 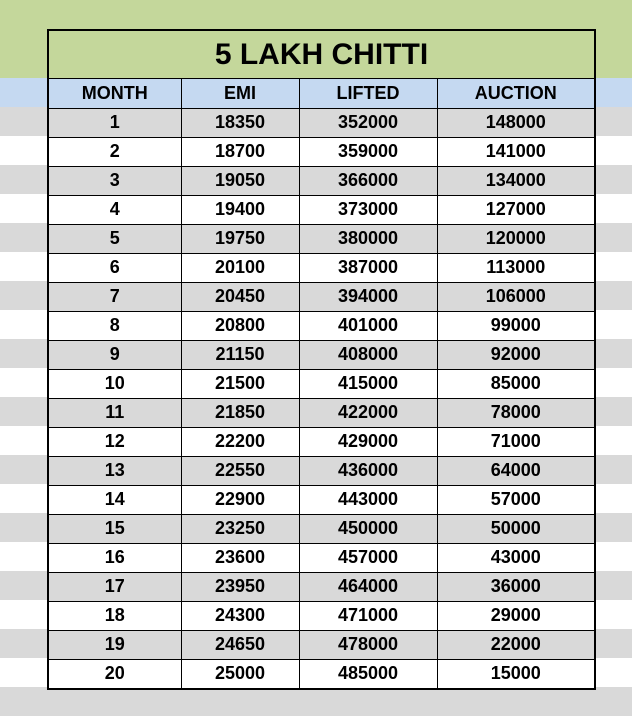 What do you see at coordinates (239, 499) in the screenshot?
I see `cell-emi: 22900` at bounding box center [239, 499].